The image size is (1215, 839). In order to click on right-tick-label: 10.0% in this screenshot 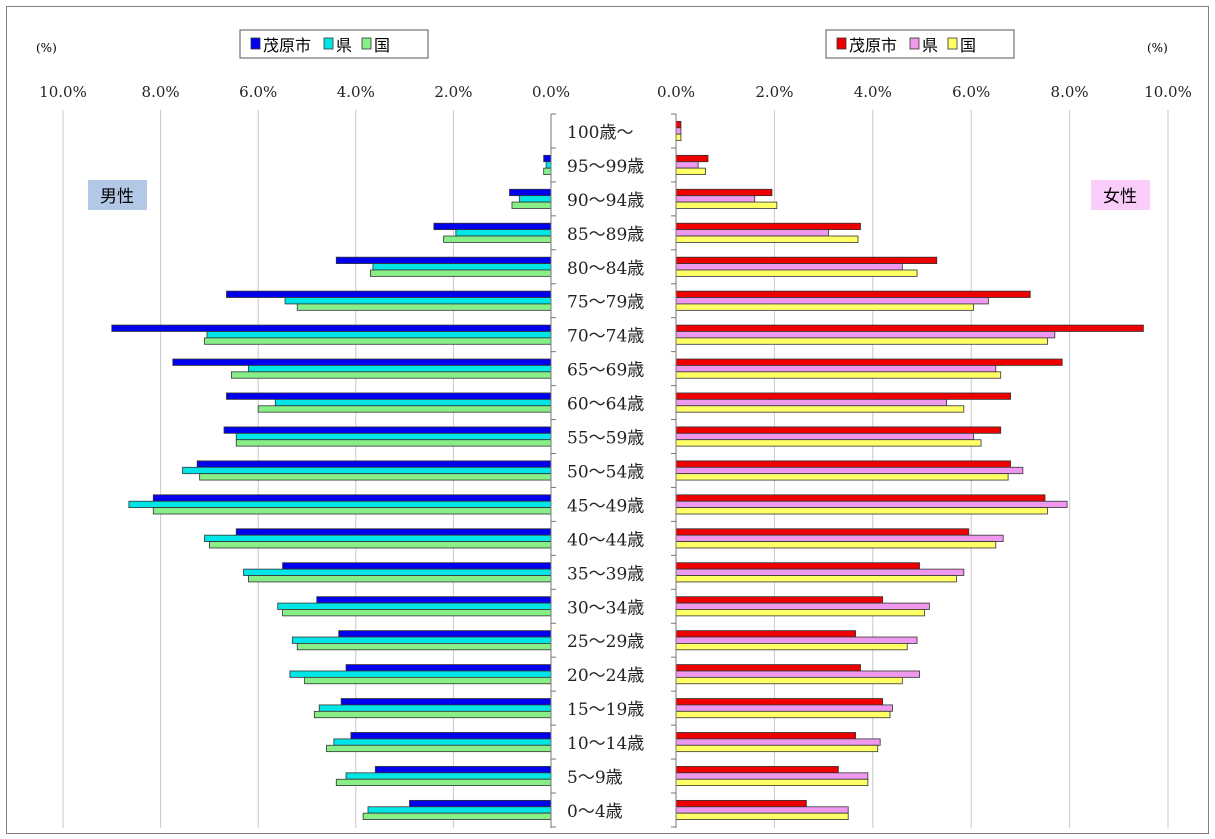, I will do `click(1168, 92)`.